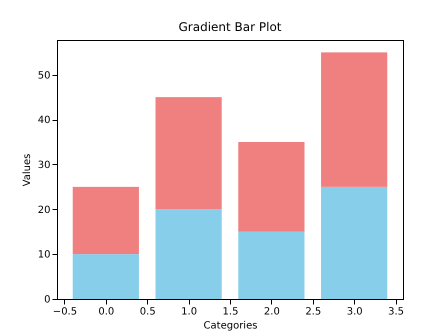 The height and width of the screenshot is (336, 448). Describe the element at coordinates (44, 76) in the screenshot. I see `y-tick-label: 50` at that location.